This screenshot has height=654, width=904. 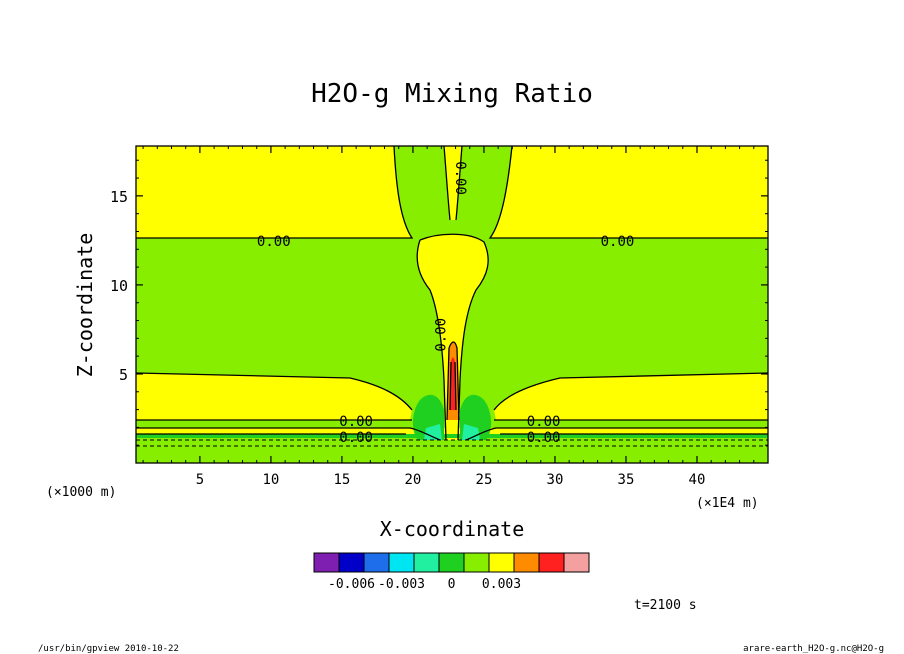 What do you see at coordinates (453, 383) in the screenshot?
I see `field-core-red` at bounding box center [453, 383].